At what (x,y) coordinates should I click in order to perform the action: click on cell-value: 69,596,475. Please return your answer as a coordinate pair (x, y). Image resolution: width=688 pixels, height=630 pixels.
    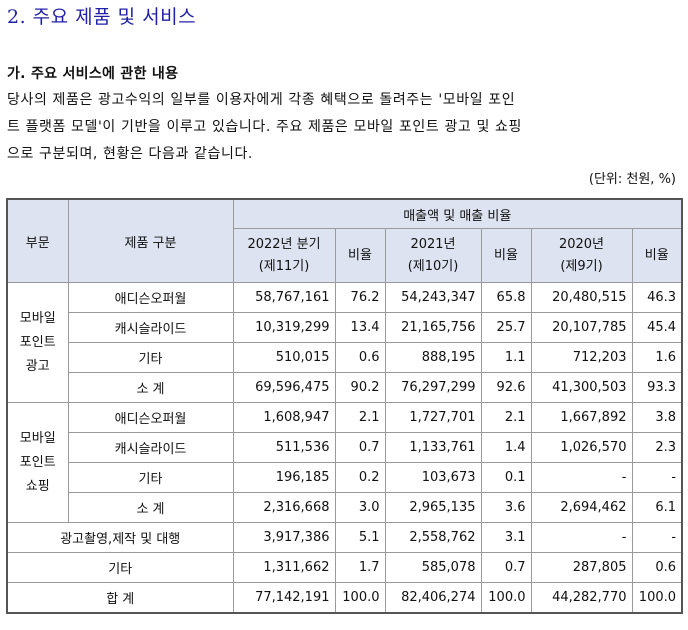
    Looking at the image, I should click on (284, 387).